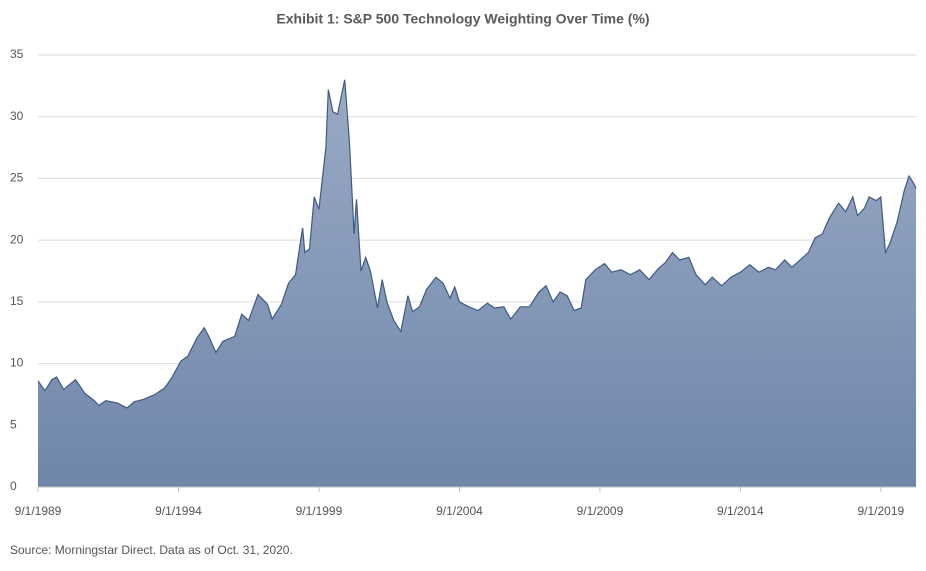 This screenshot has height=571, width=926. What do you see at coordinates (13, 486) in the screenshot?
I see `y-tick-label: 0` at bounding box center [13, 486].